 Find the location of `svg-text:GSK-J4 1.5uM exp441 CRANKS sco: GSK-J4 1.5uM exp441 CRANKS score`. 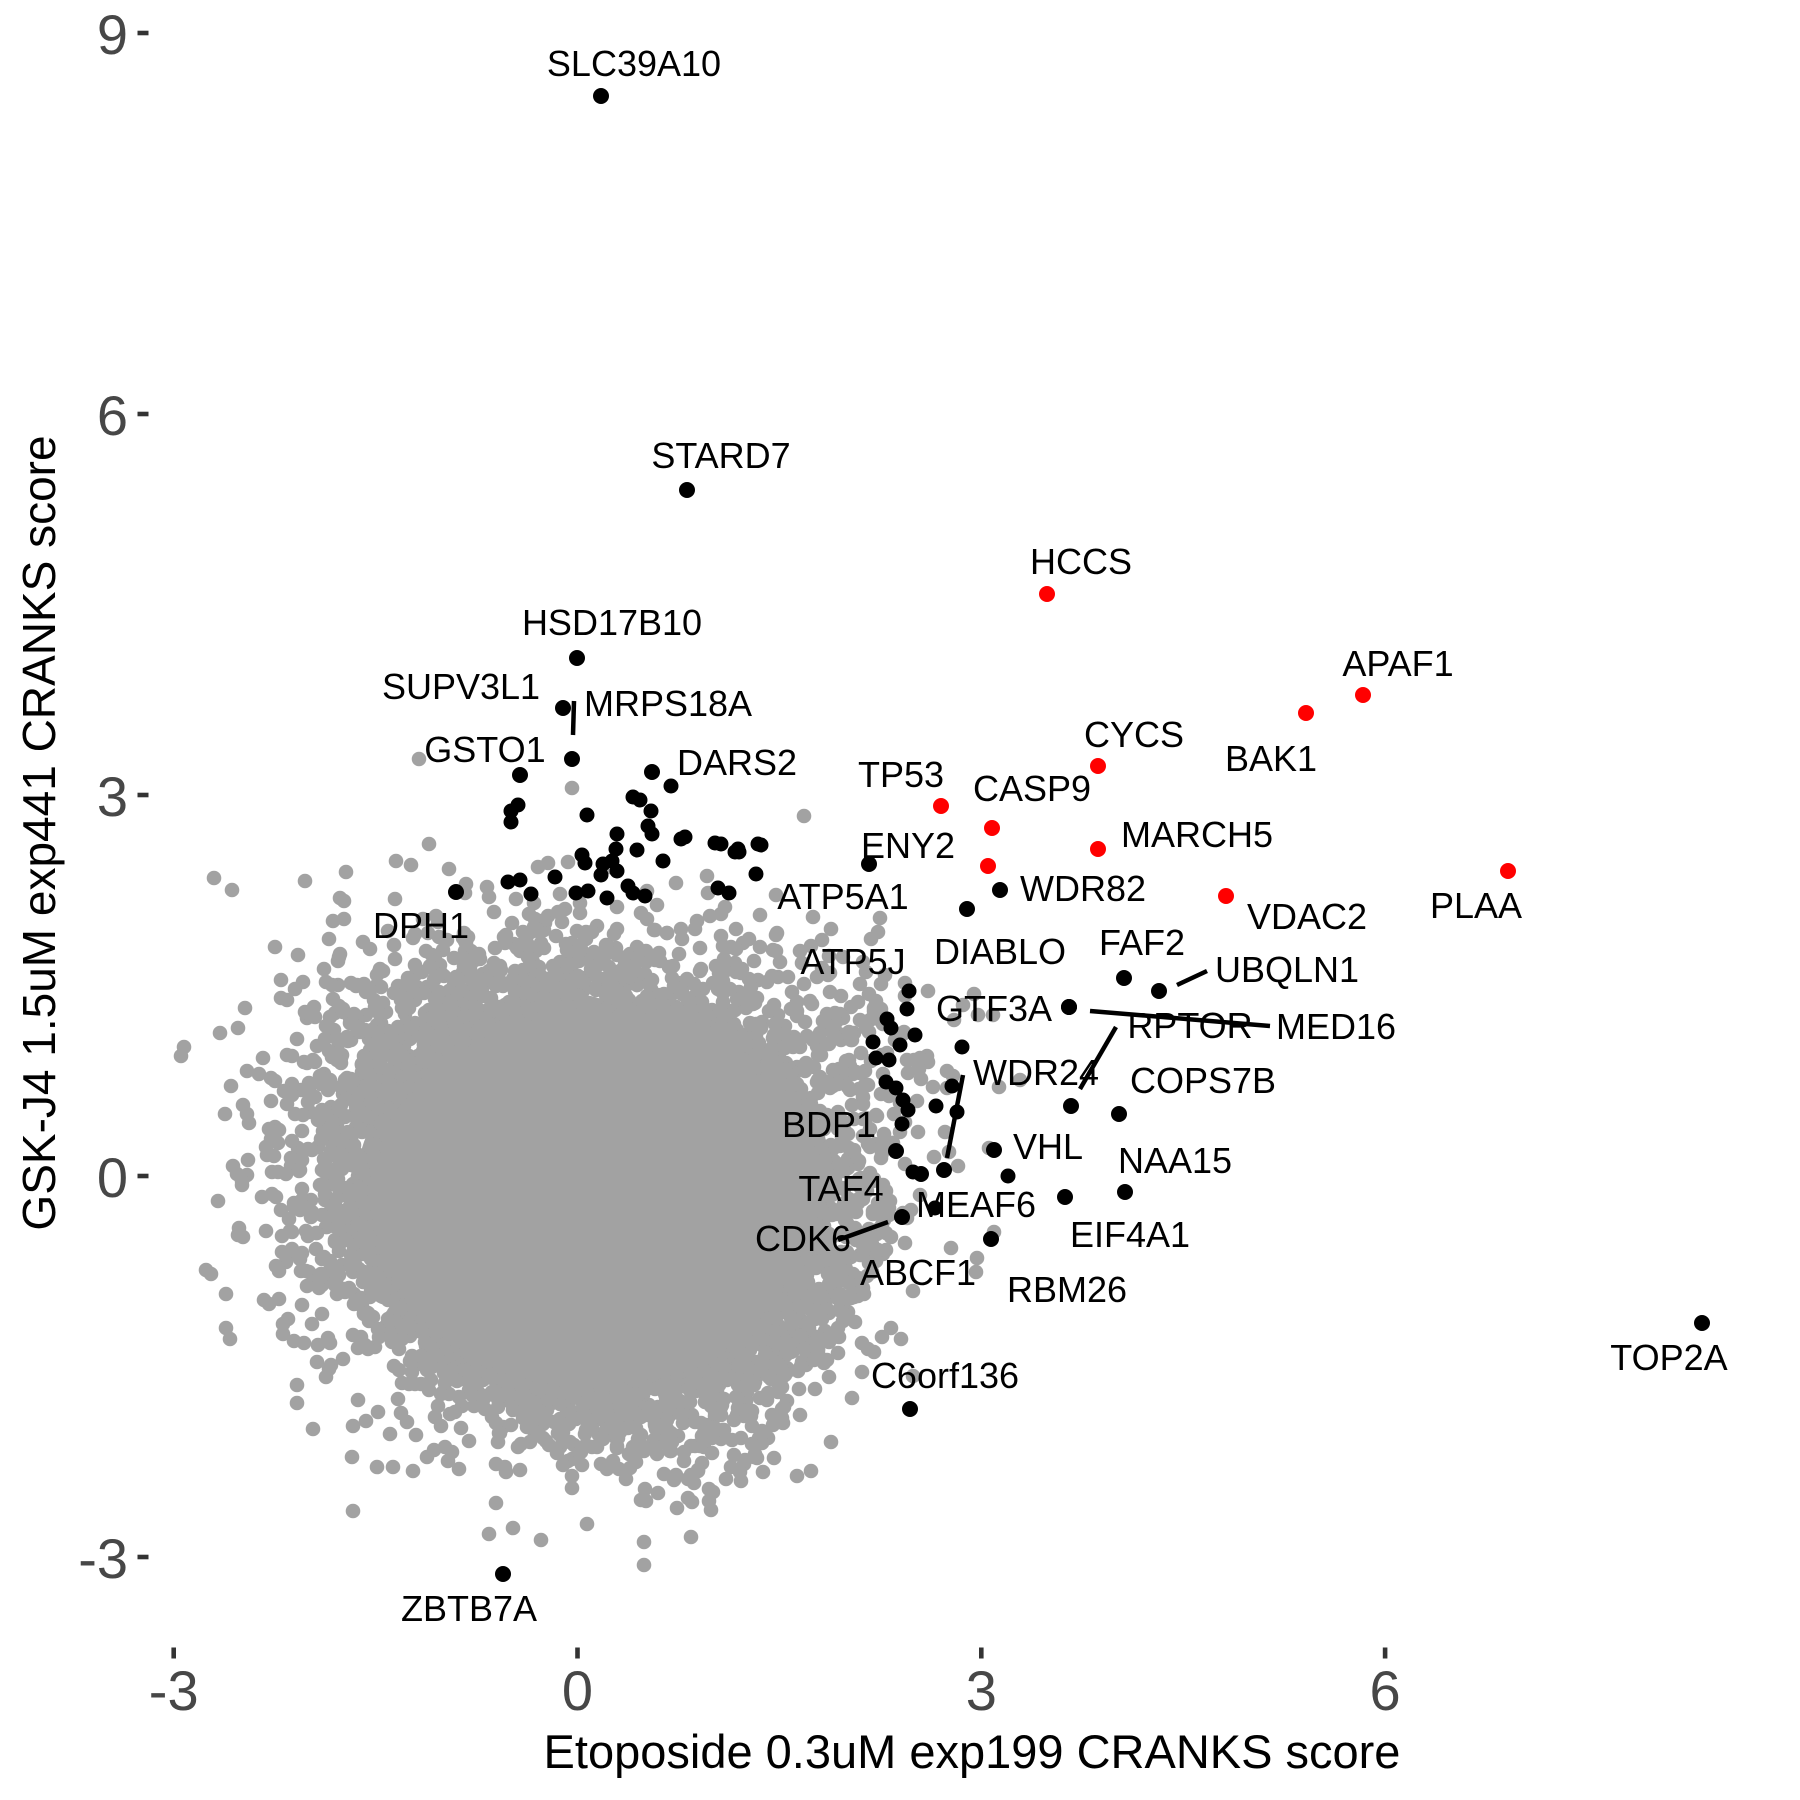

svg-text:GSK-J4 1.5uM exp441 CRANKS sco: GSK-J4 1.5uM exp441 CRANKS score is located at coordinates (39, 832).